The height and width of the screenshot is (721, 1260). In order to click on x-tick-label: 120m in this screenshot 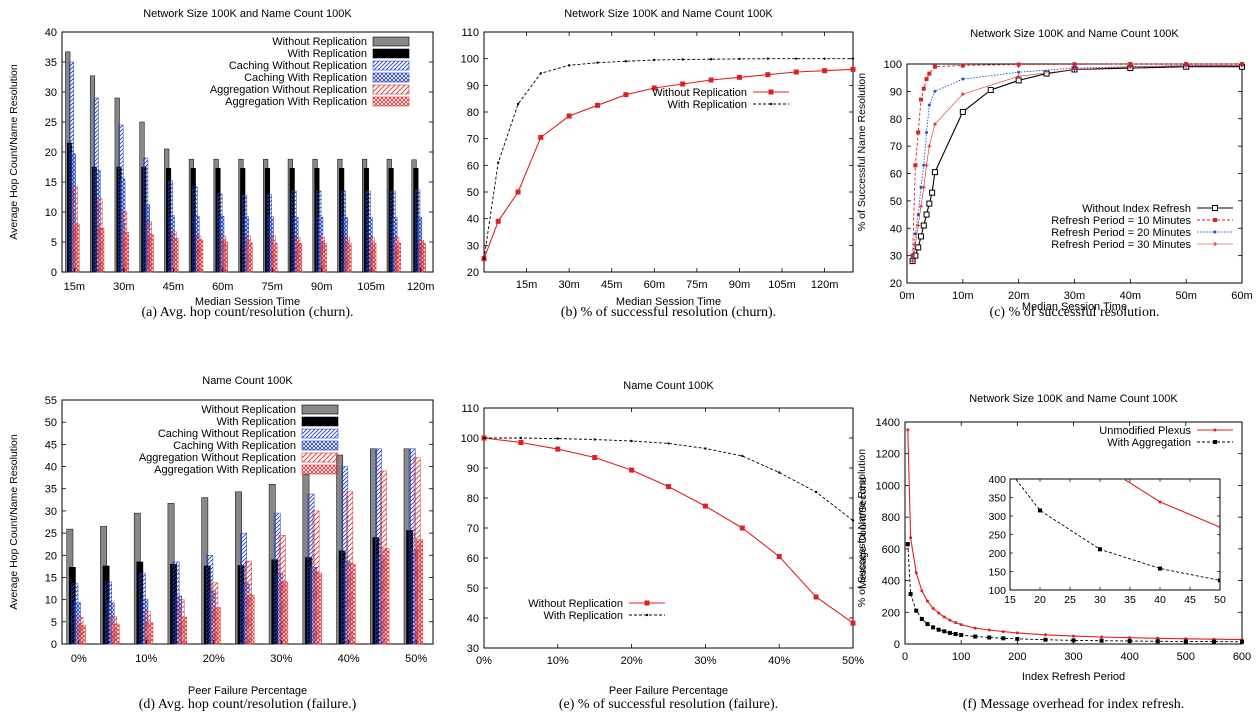, I will do `click(825, 285)`.